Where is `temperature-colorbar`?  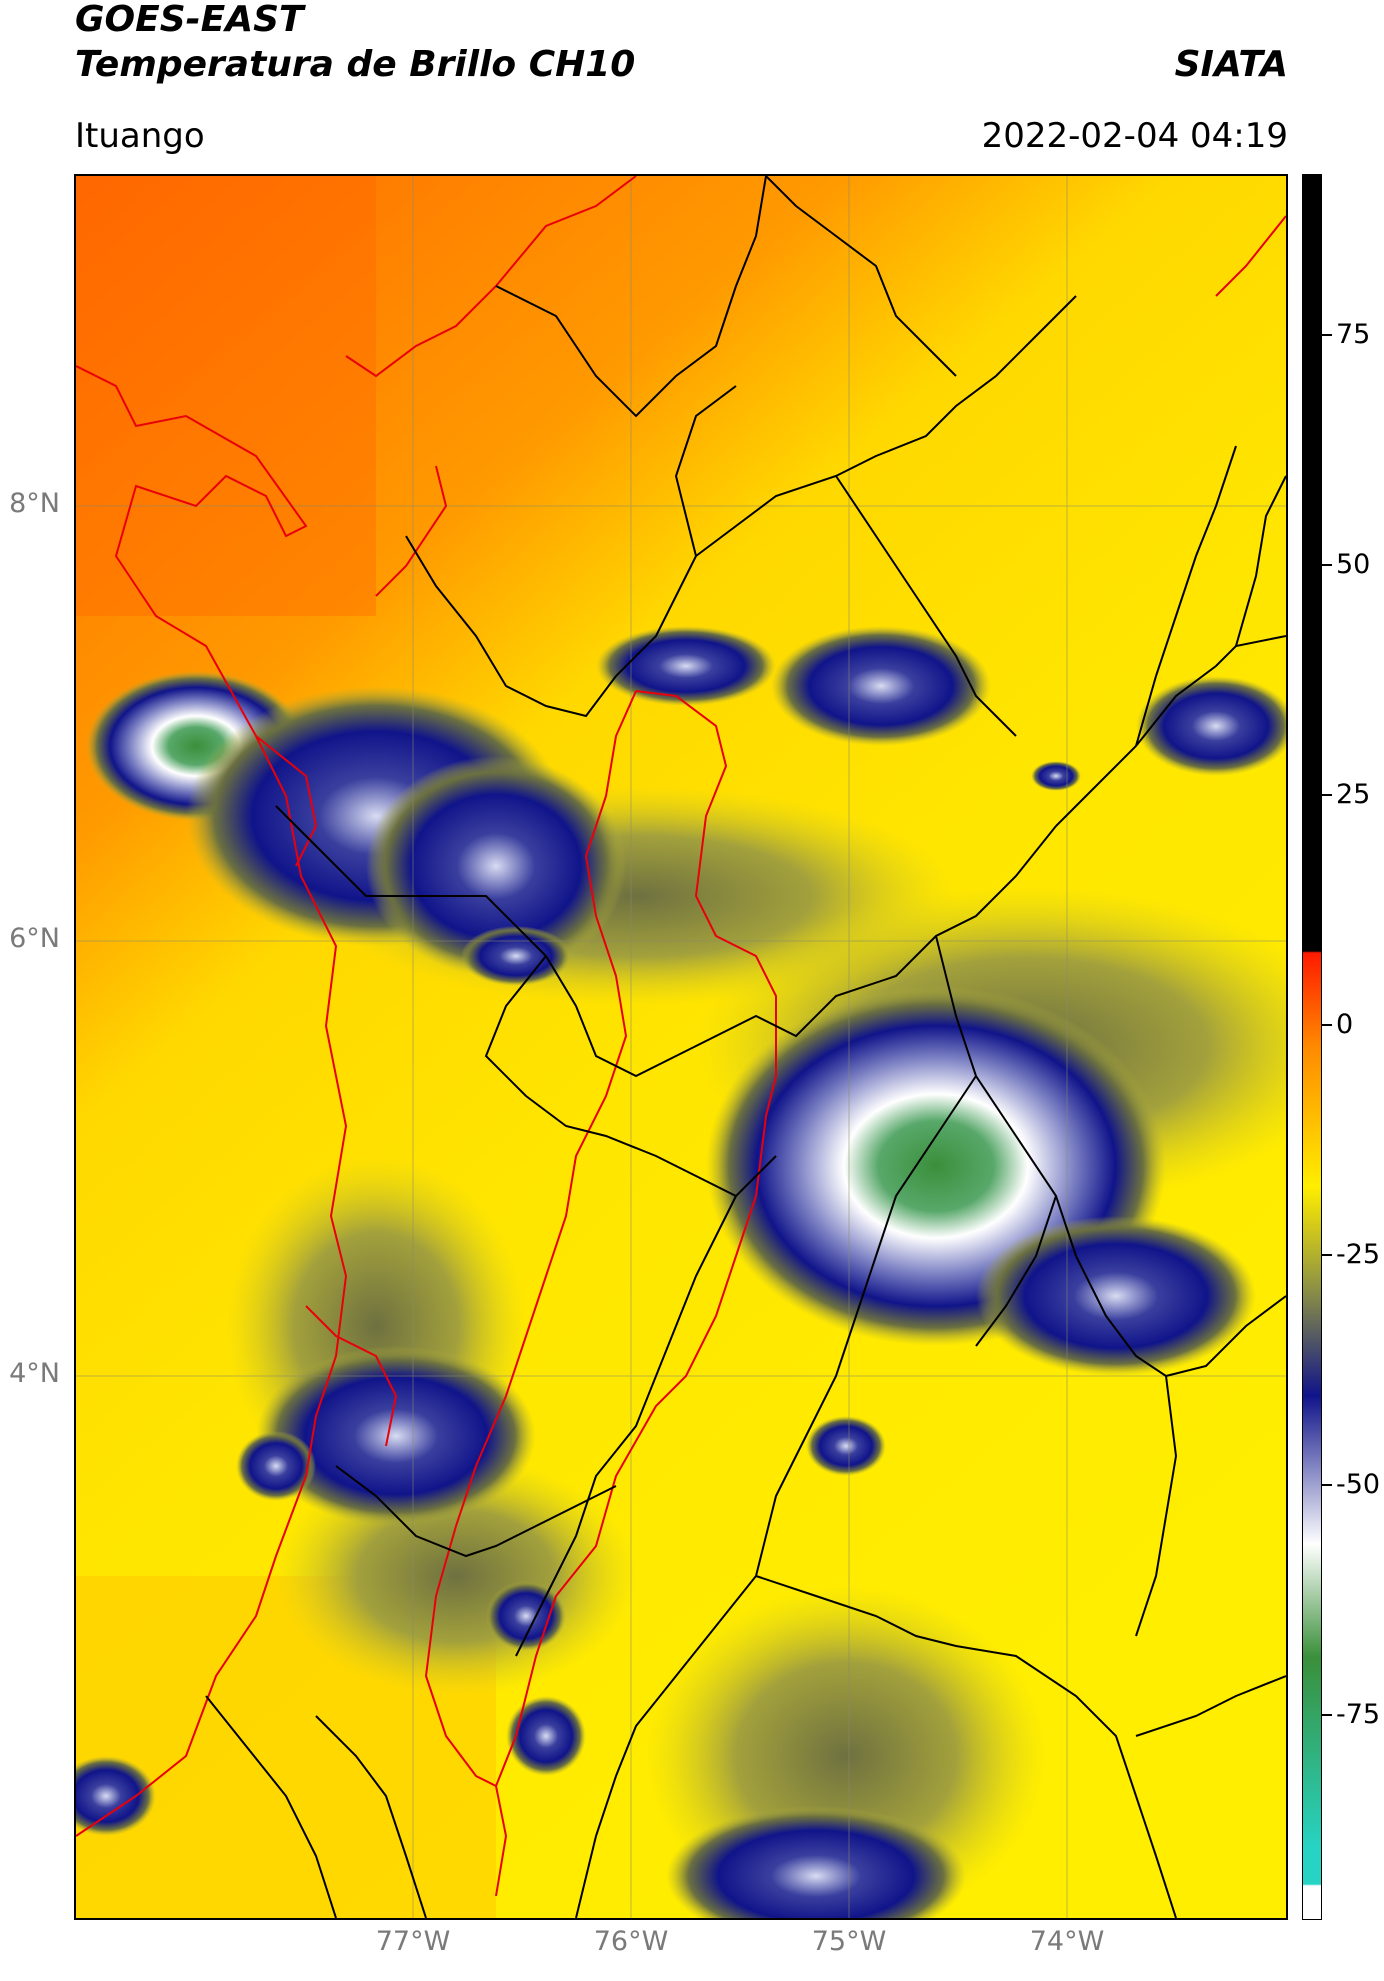 temperature-colorbar is located at coordinates (1312, 1047).